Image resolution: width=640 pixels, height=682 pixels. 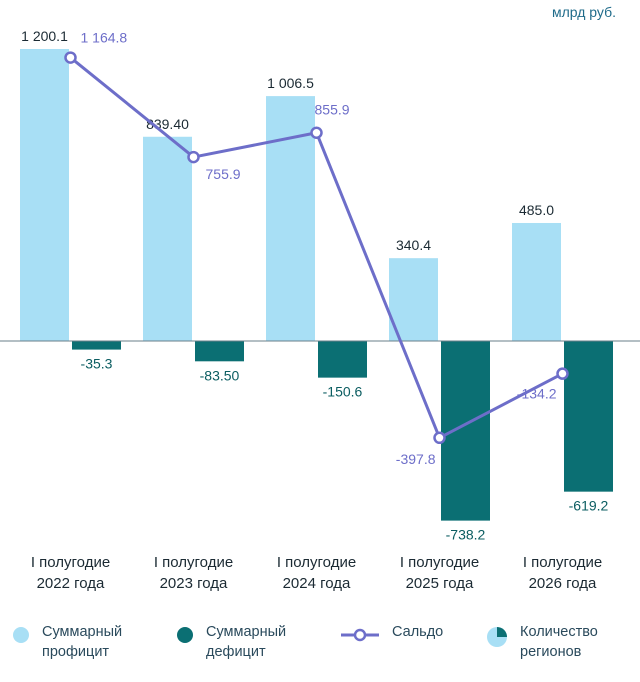 What do you see at coordinates (97, 642) in the screenshot?
I see `legend-label: Суммарный профицит` at bounding box center [97, 642].